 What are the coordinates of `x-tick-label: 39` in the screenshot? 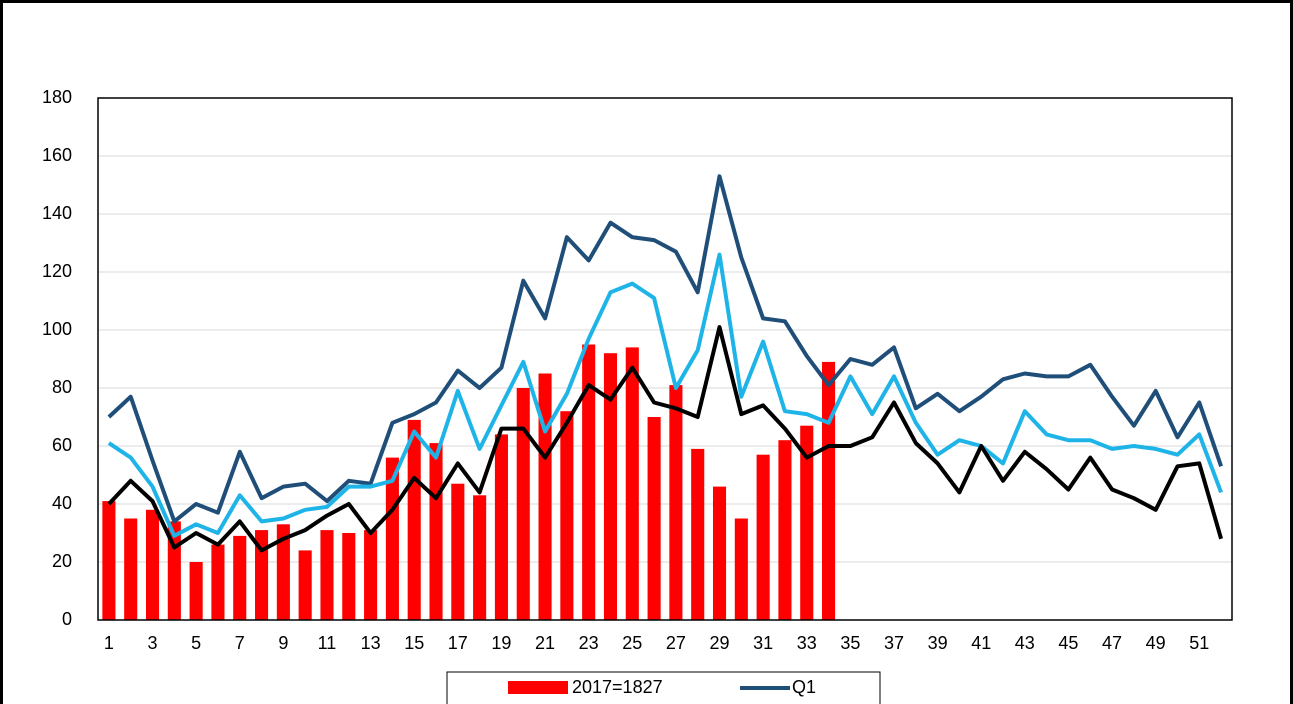 It's located at (938, 643).